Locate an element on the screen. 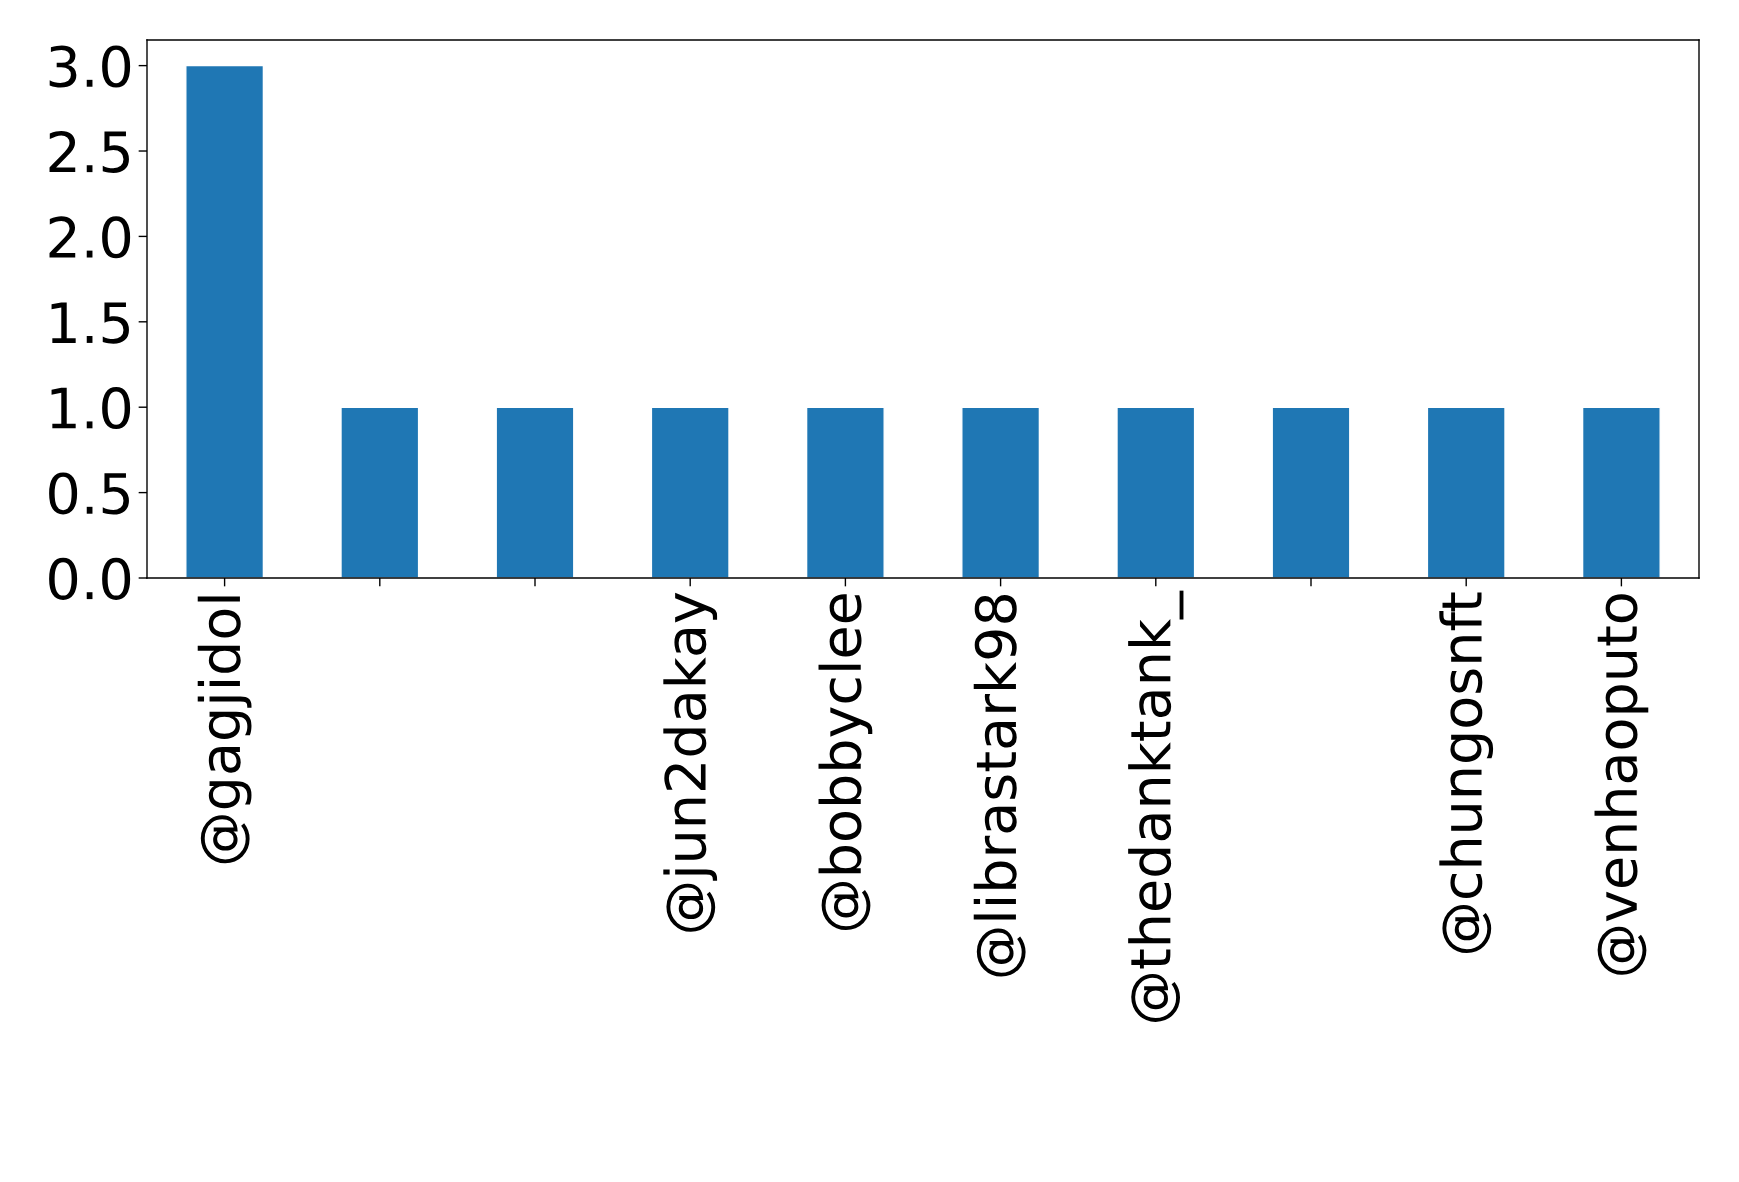 The height and width of the screenshot is (1182, 1739). x-tick-label: @venhaoputo is located at coordinates (1621, 784).